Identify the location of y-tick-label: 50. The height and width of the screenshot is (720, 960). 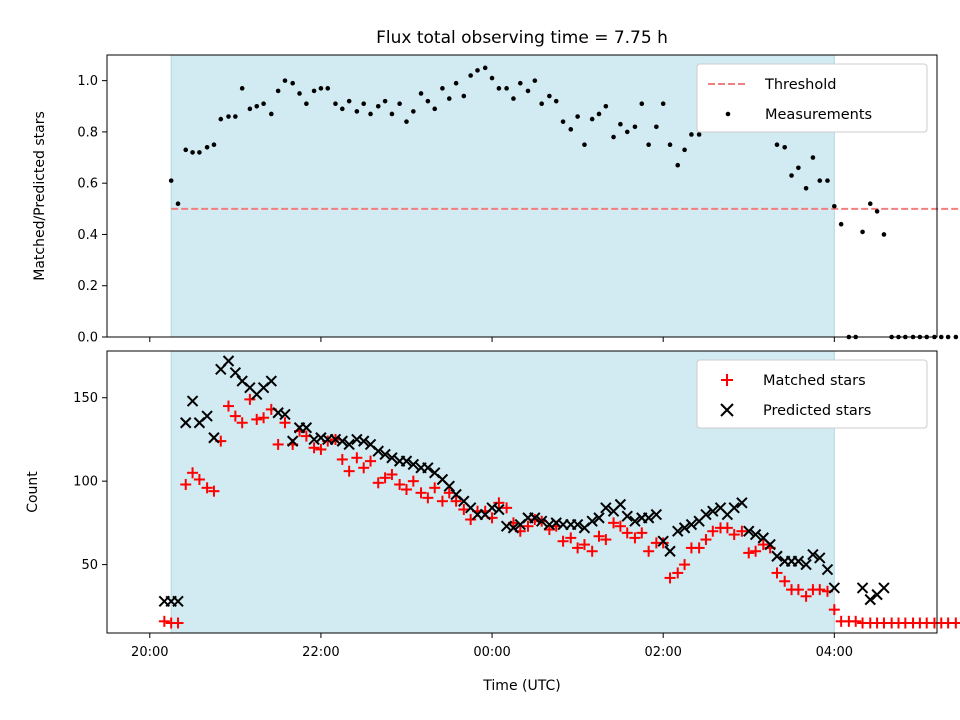
(89, 565).